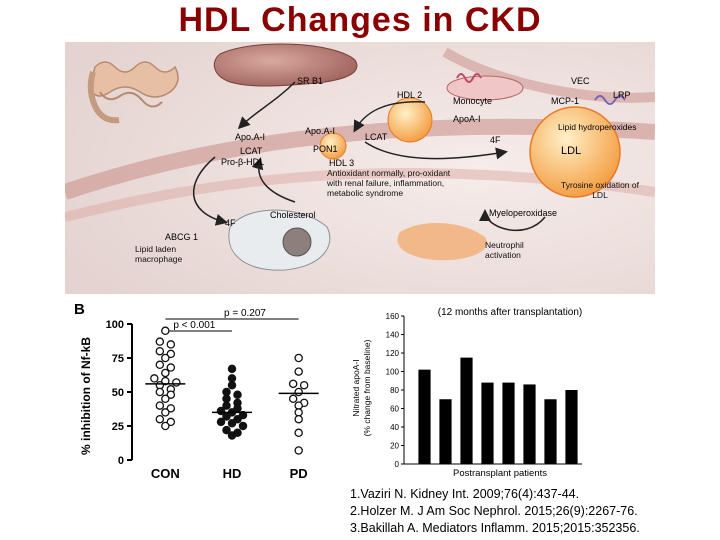  I want to click on slide-title: HDL Changes in CKD, so click(360, 20).